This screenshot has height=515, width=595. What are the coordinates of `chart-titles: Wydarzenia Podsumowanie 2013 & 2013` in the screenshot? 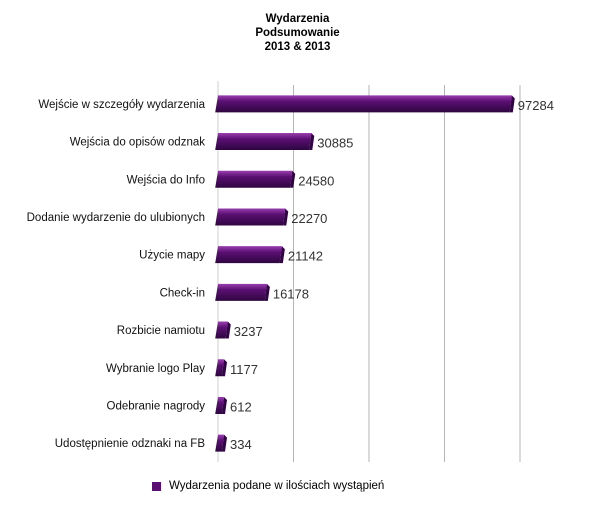 It's located at (297, 33).